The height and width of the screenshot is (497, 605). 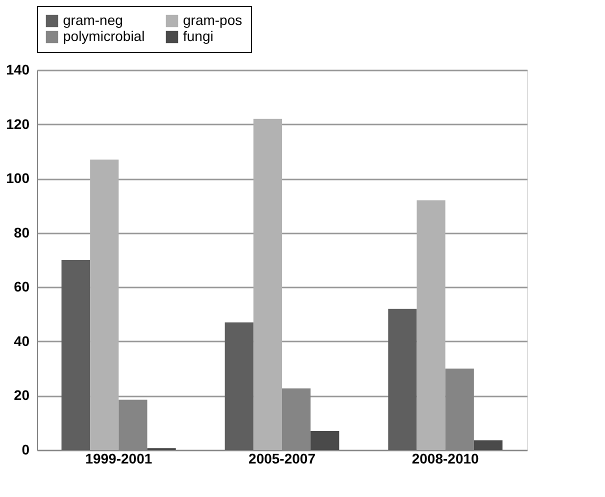 What do you see at coordinates (18, 124) in the screenshot?
I see `y-tick-label: 120` at bounding box center [18, 124].